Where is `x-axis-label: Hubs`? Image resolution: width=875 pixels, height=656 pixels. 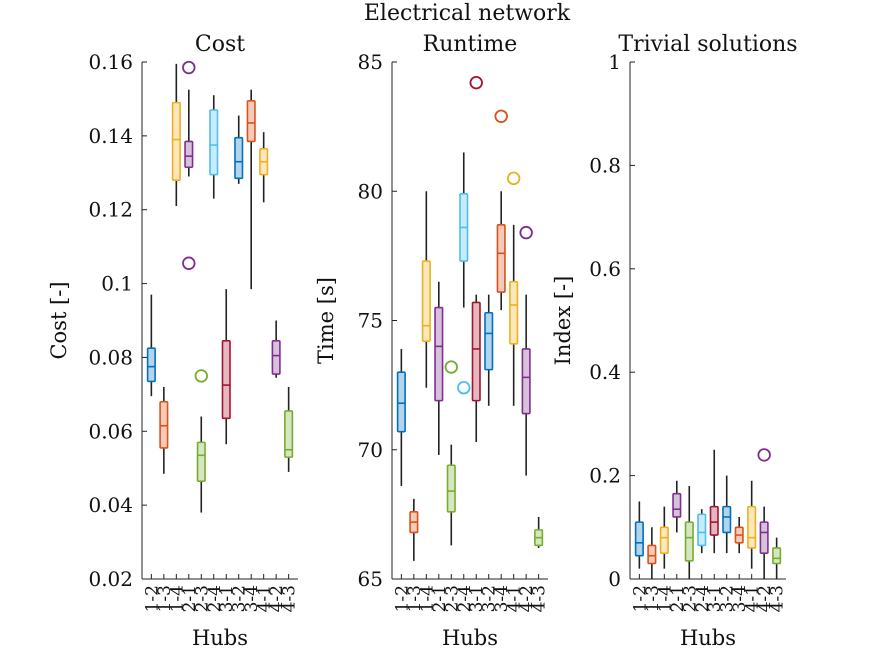 x-axis-label: Hubs is located at coordinates (470, 638).